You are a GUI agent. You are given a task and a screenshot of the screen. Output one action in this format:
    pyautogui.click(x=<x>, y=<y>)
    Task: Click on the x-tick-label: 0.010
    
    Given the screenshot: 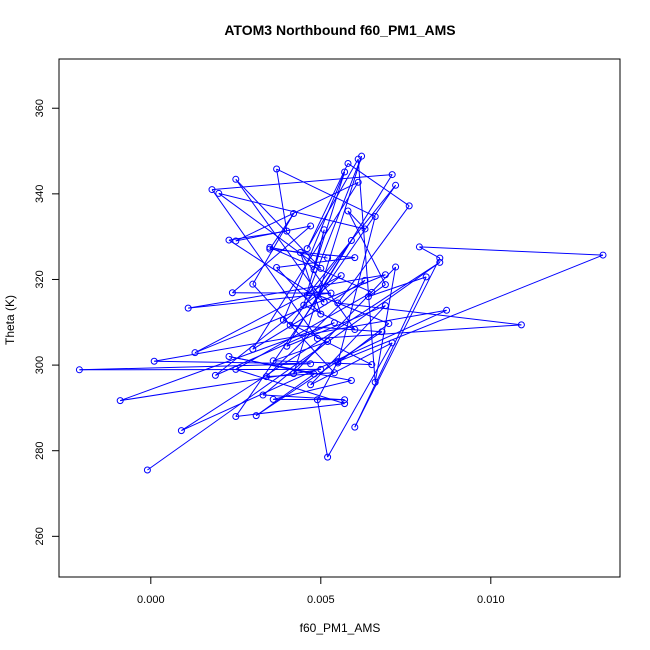 What is the action you would take?
    pyautogui.click(x=491, y=600)
    